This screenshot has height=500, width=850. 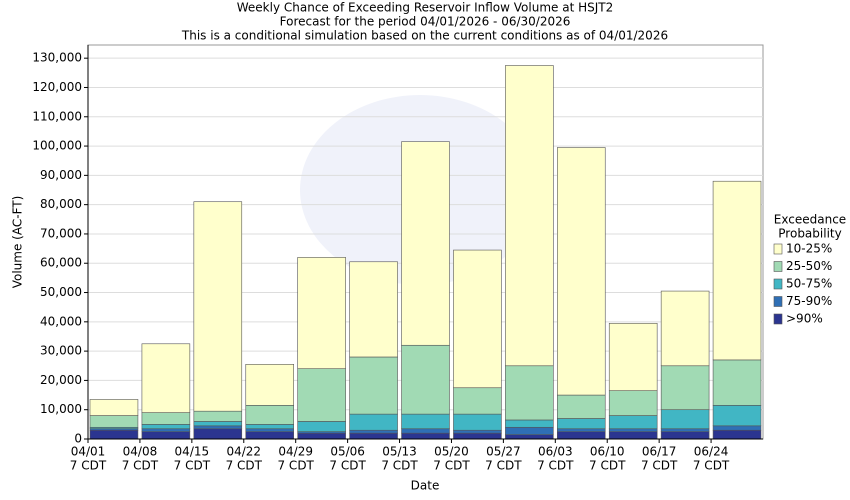 I want to click on y-tick-label: 50,000, so click(x=61, y=292).